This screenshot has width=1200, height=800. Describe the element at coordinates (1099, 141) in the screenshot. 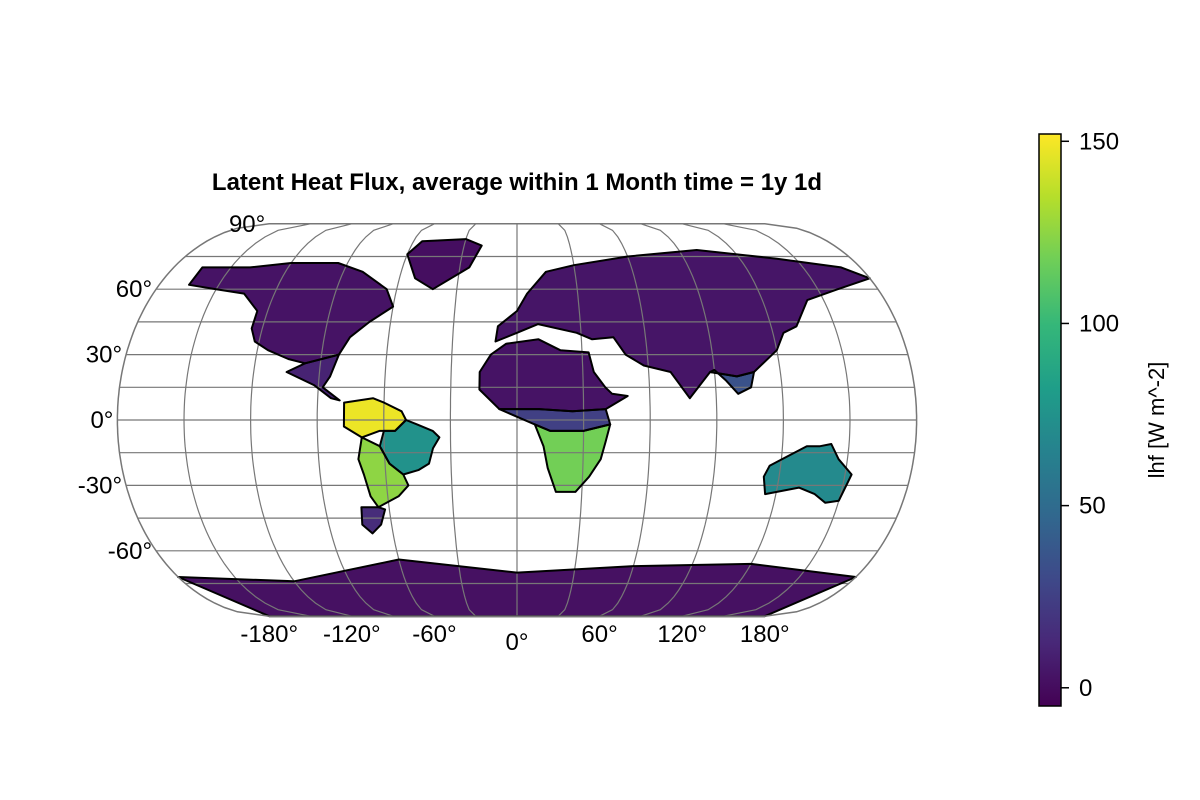

I see `colorbar-tick-label: 150` at that location.